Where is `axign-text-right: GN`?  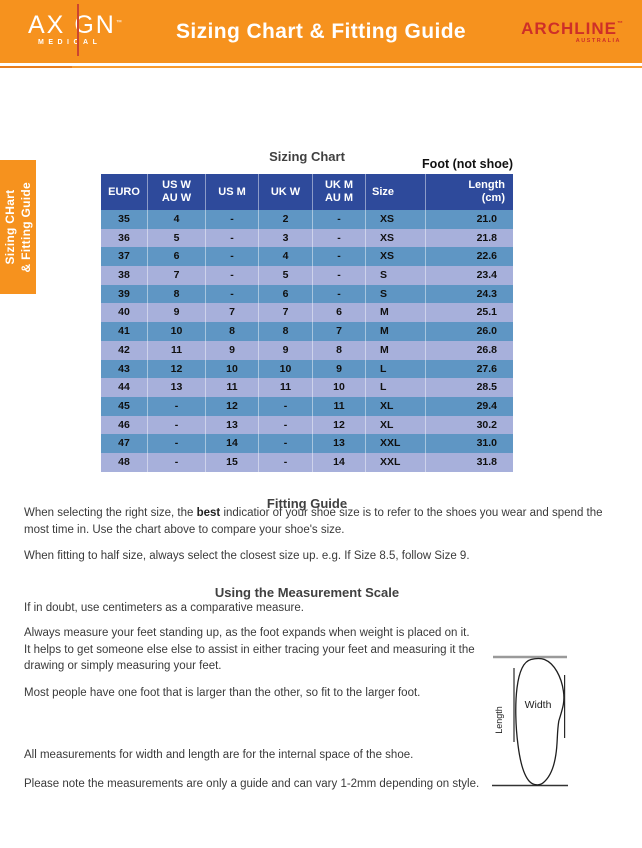
axign-text-right: GN is located at coordinates (95, 25).